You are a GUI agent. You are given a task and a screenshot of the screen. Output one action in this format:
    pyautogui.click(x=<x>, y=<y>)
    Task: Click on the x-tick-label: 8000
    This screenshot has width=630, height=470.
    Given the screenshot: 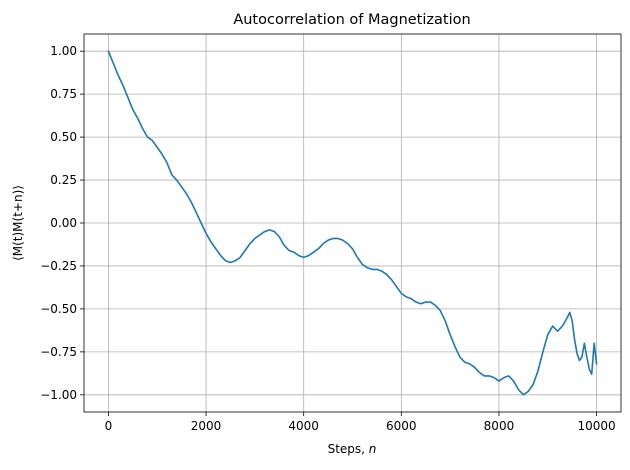 What is the action you would take?
    pyautogui.click(x=499, y=426)
    